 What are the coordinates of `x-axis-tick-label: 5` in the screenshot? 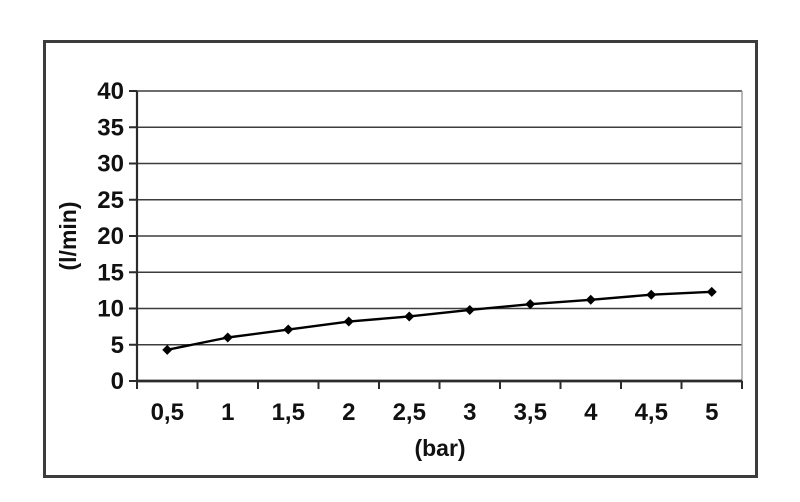 It's located at (711, 412).